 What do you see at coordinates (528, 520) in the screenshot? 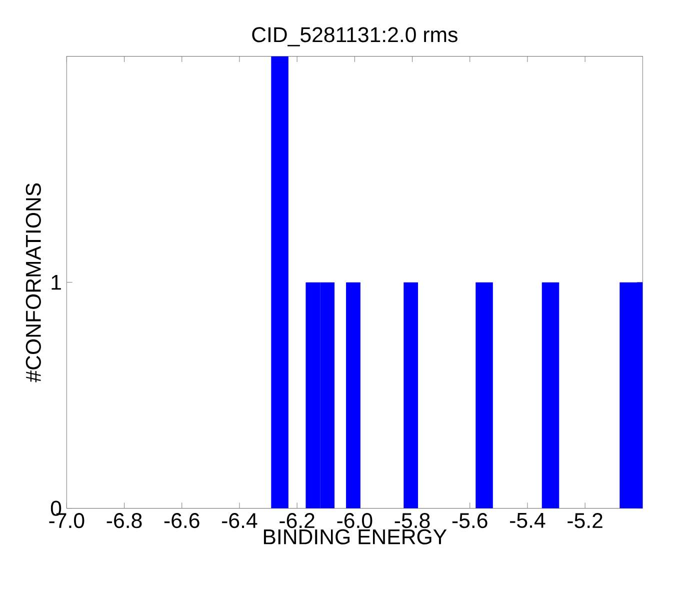
I see `x-tick-label: -5.4` at bounding box center [528, 520].